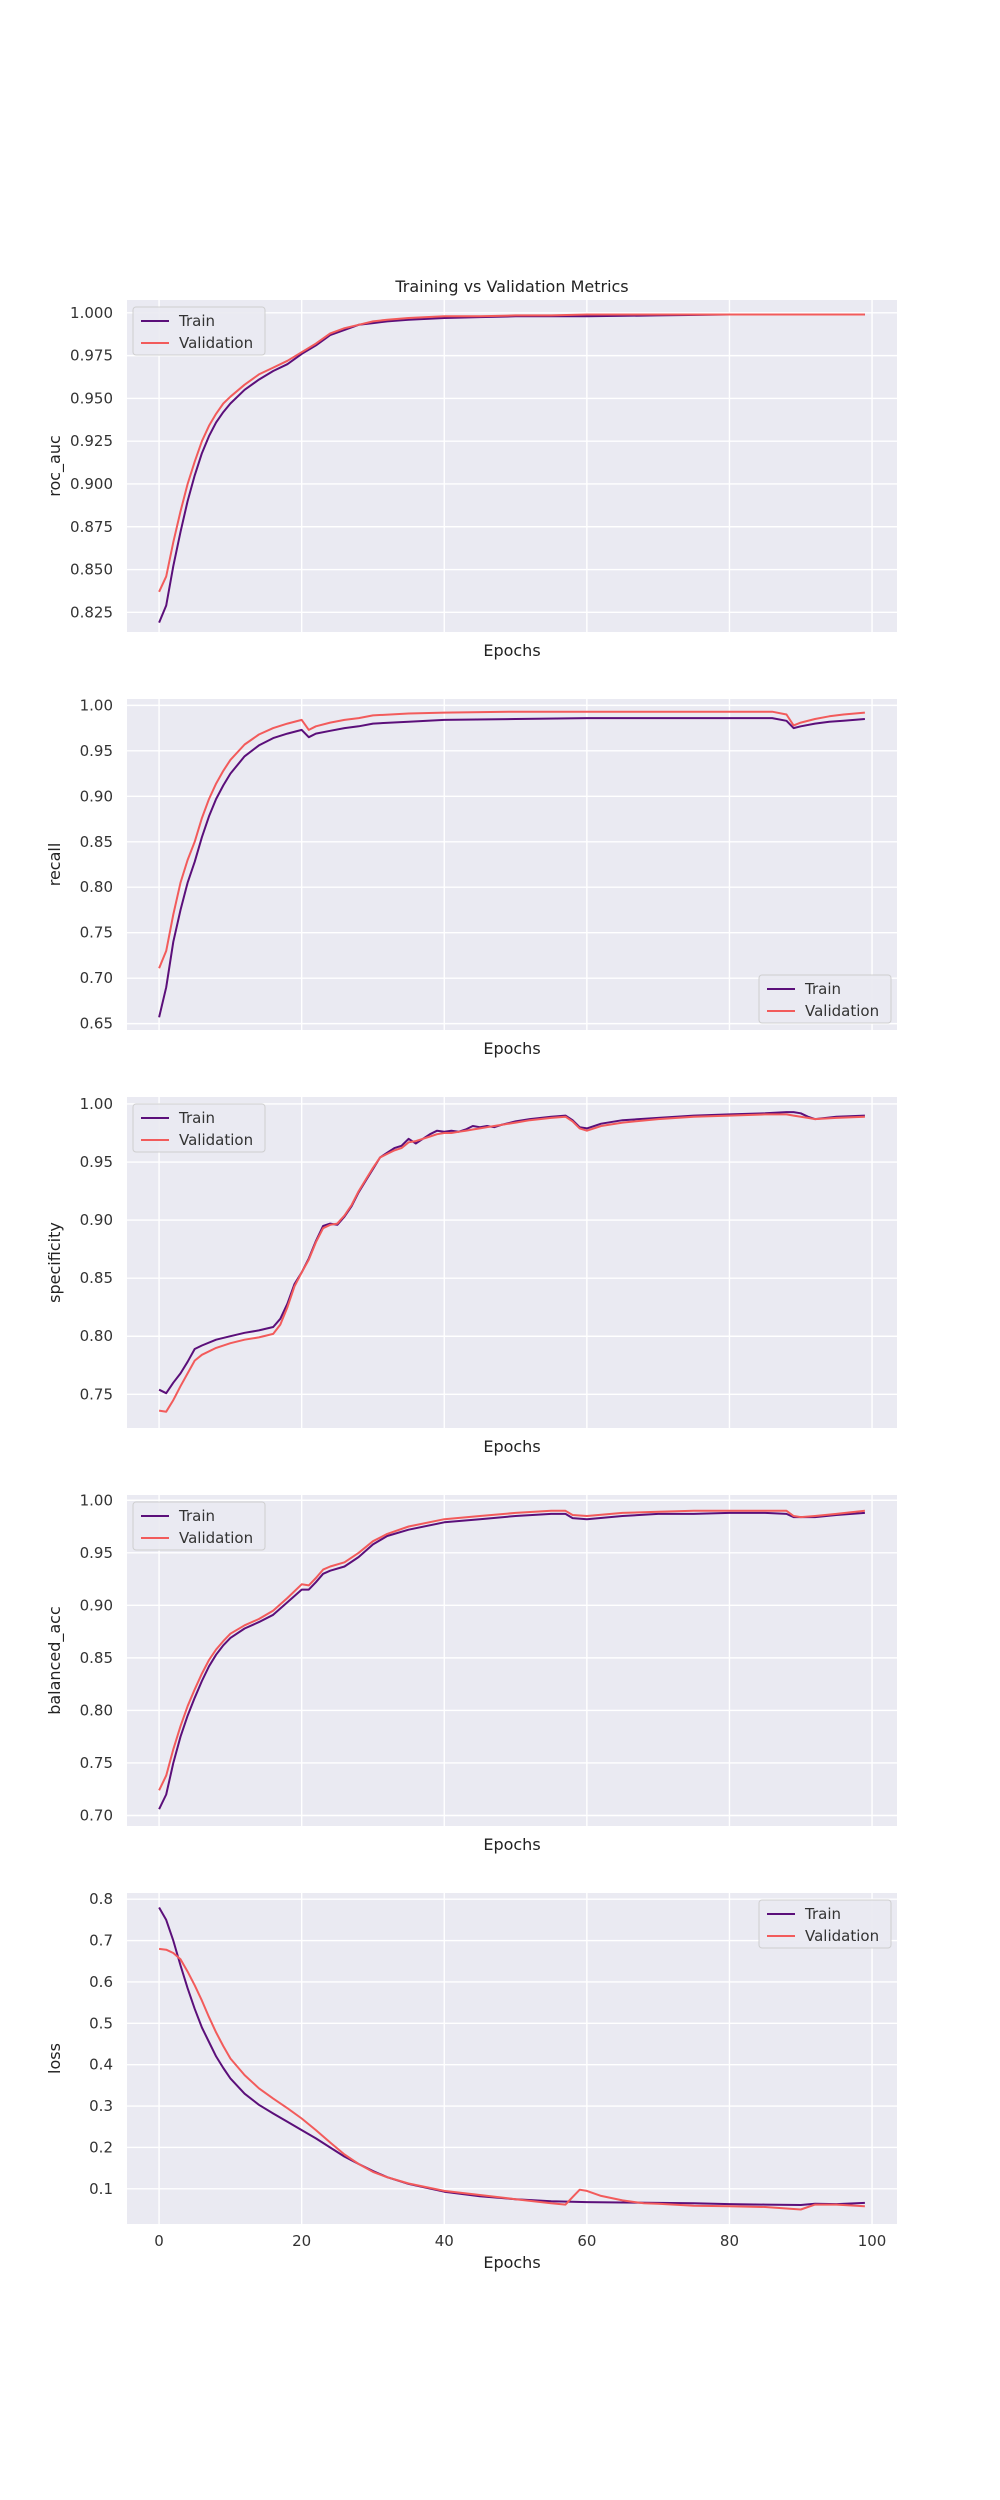  I want to click on y-tick-label: 0.850, so click(91, 570).